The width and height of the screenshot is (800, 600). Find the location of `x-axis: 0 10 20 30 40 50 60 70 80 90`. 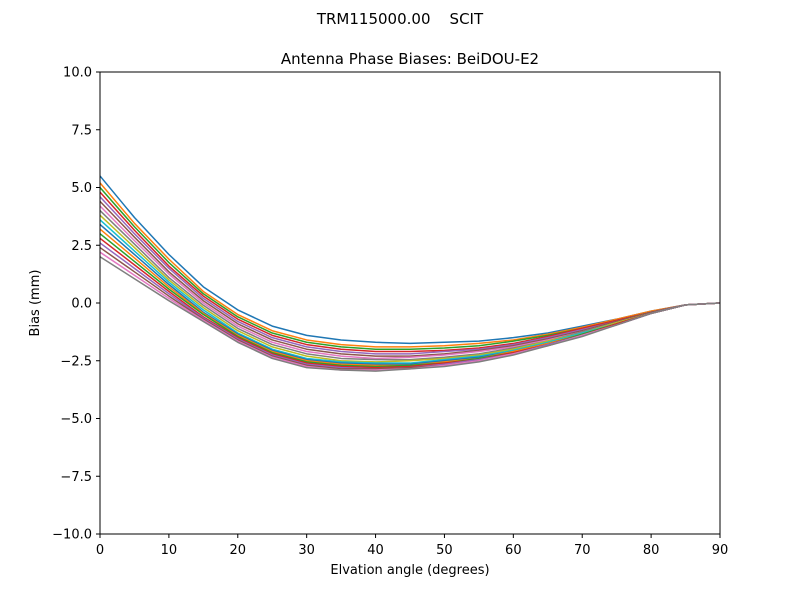

x-axis: 0 10 20 30 40 50 60 70 80 90 is located at coordinates (412, 546).